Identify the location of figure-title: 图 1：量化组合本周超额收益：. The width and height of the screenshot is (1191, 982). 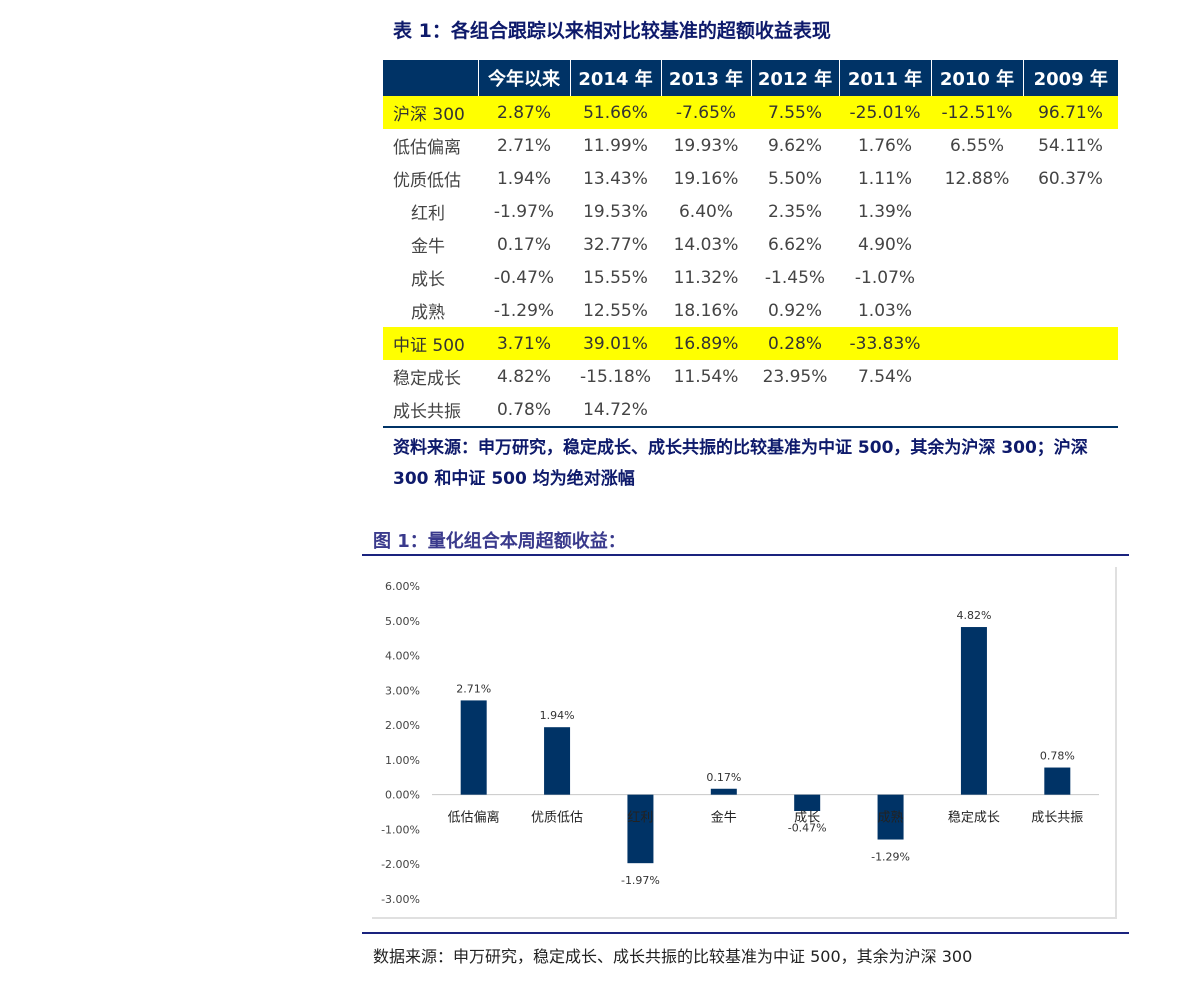
(499, 541).